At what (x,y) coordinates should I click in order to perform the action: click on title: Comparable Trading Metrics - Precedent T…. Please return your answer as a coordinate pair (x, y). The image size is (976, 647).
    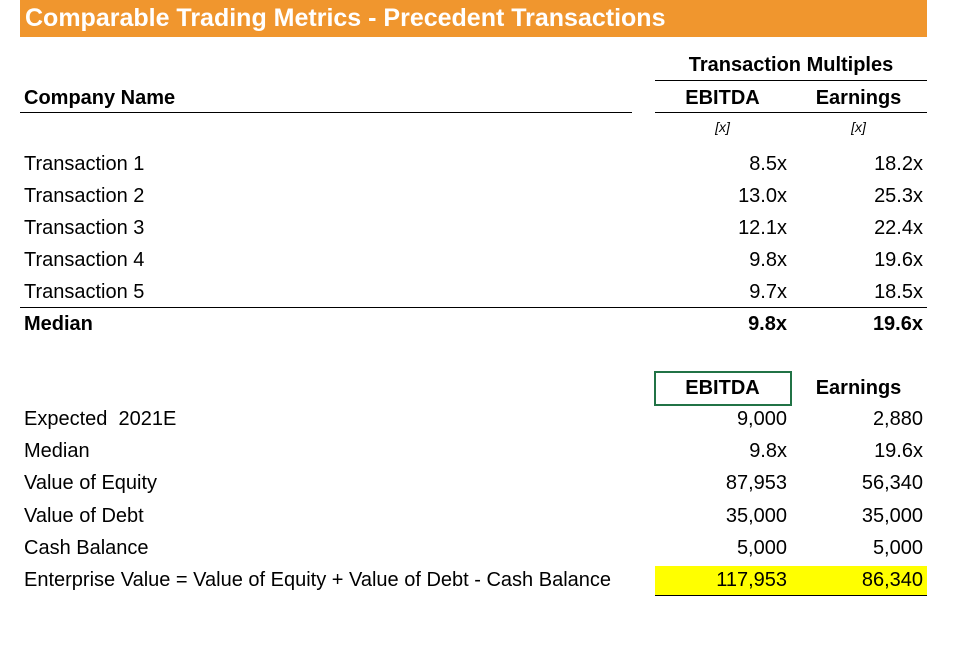
    Looking at the image, I should click on (345, 18).